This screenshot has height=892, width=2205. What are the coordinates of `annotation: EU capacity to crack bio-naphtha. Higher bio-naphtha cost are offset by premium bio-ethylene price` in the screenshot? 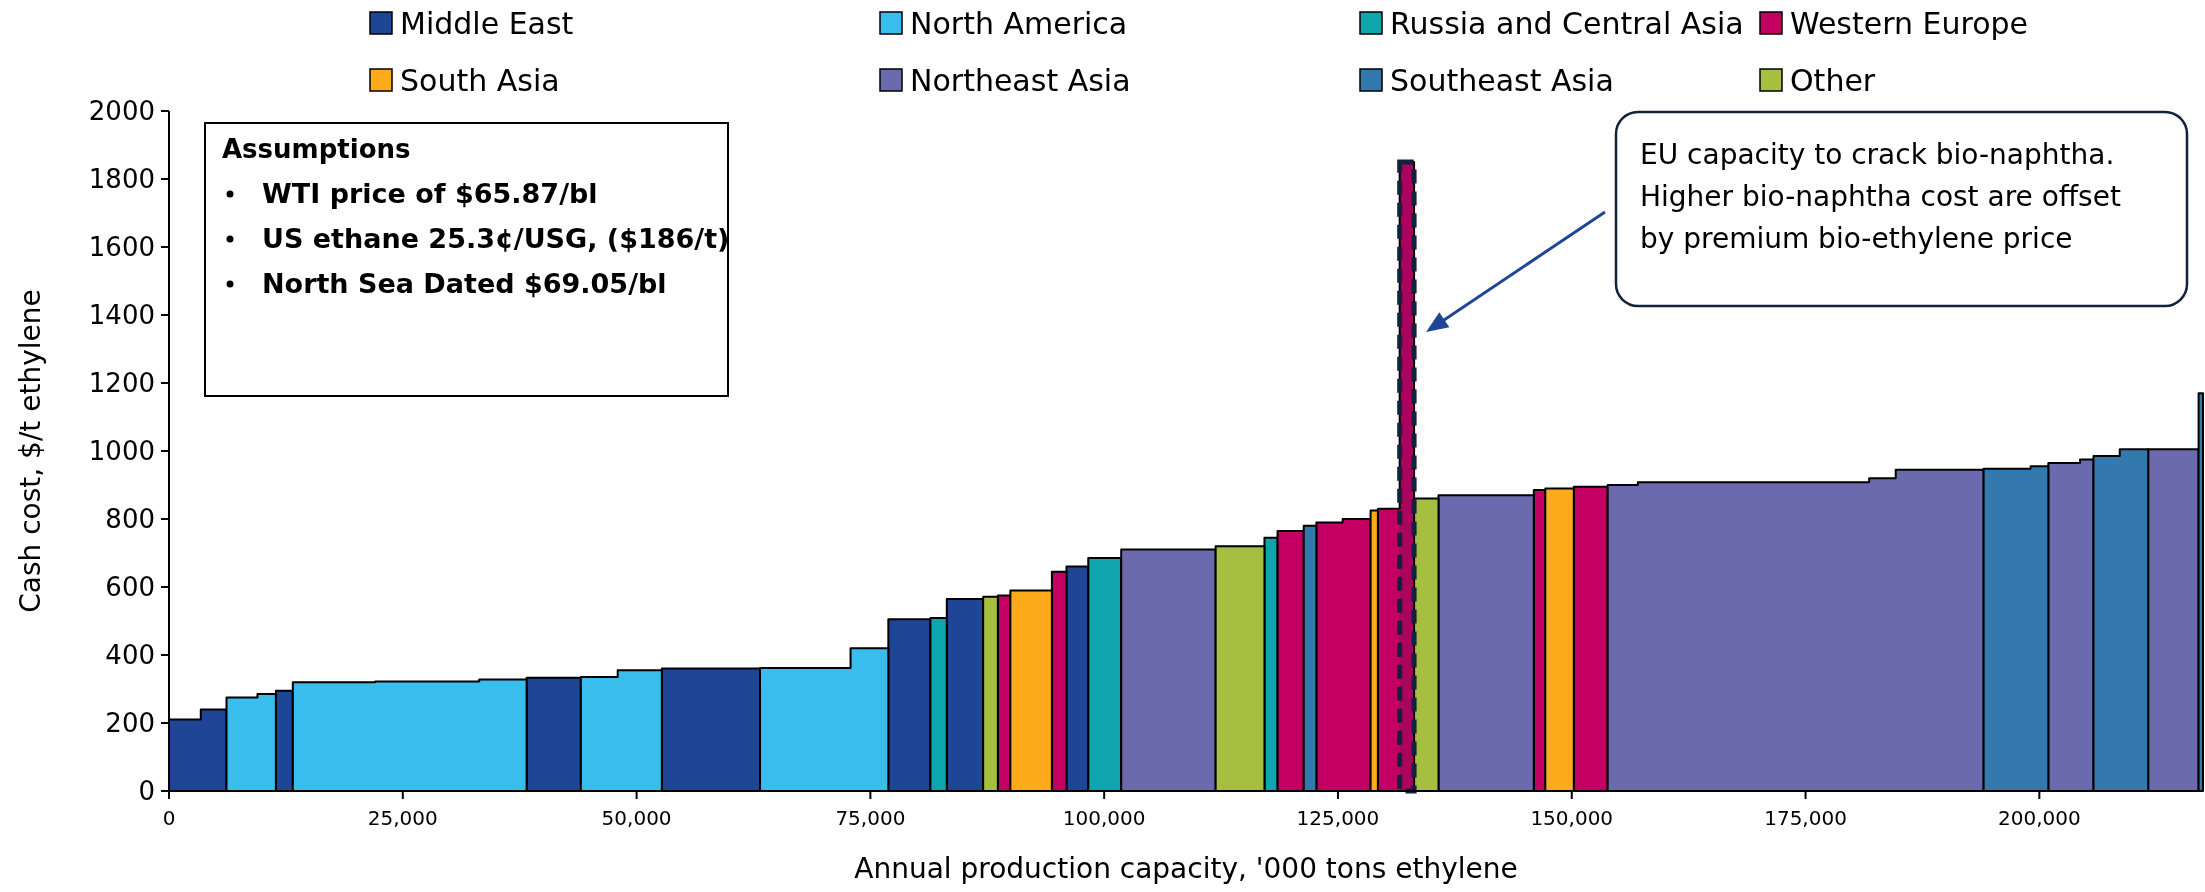 It's located at (1880, 196).